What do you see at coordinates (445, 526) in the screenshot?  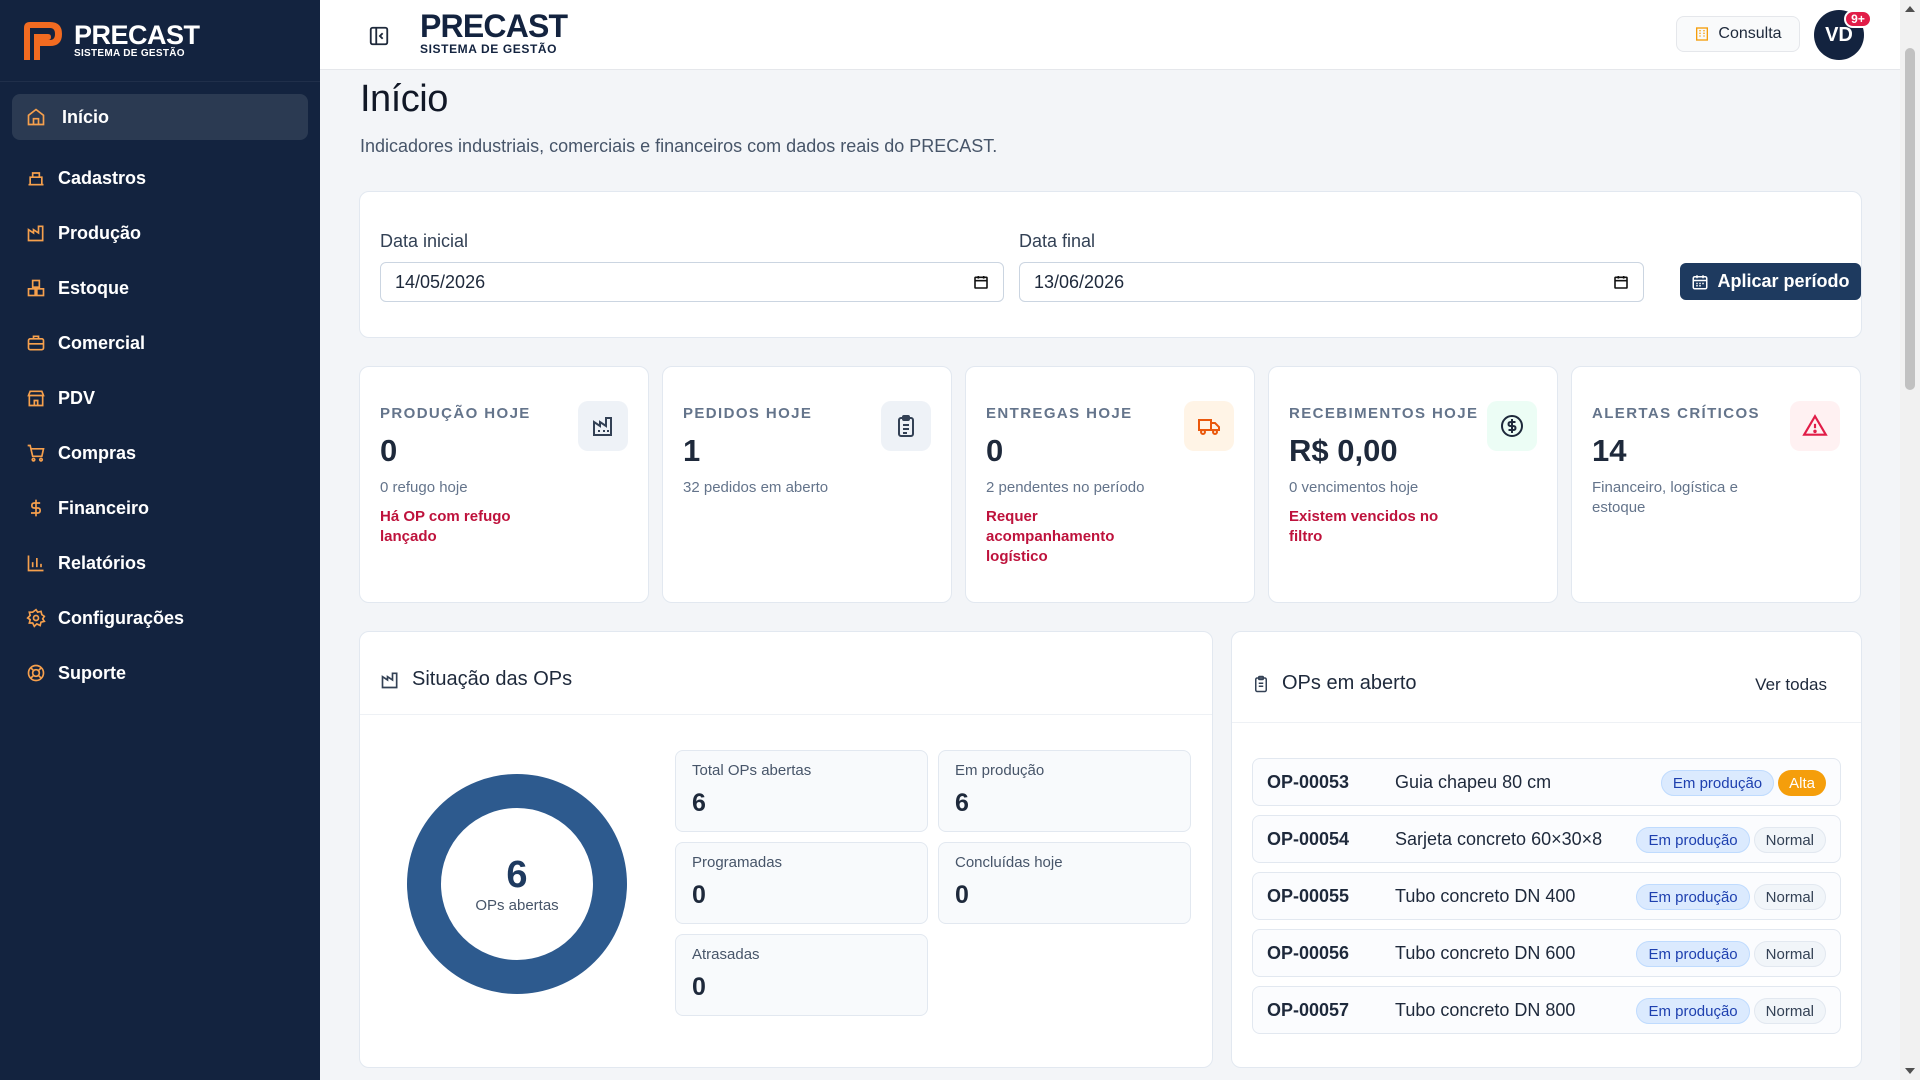 I see `kpi-alert: Há OP com refugo lançado` at bounding box center [445, 526].